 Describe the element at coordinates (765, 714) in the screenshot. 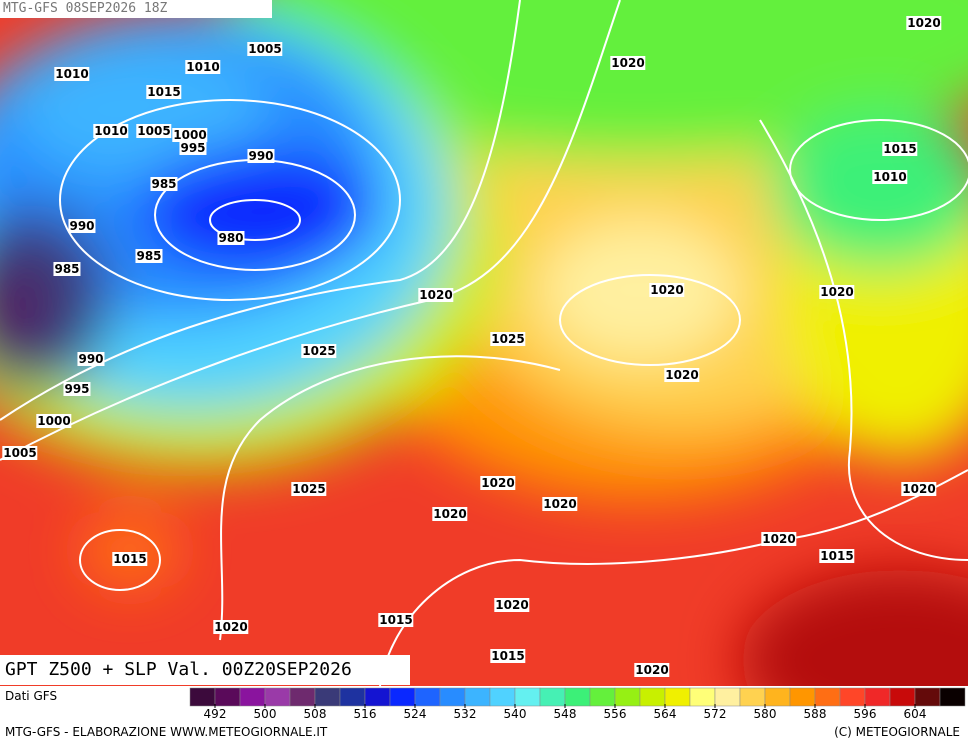

I see `colorbar-tick-label: 580` at that location.